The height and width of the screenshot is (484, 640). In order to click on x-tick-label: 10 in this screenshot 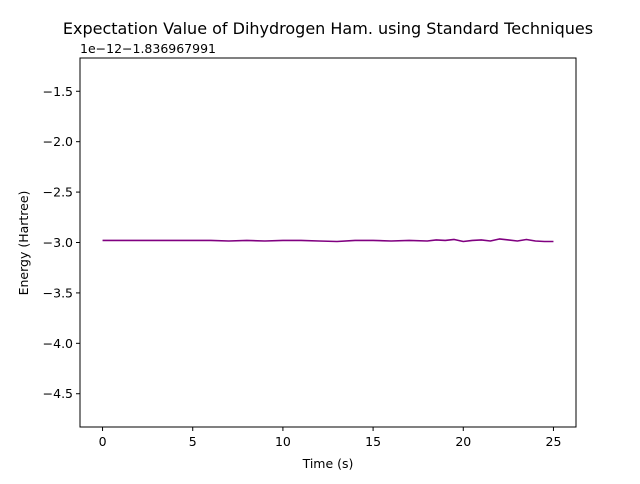, I will do `click(283, 441)`.